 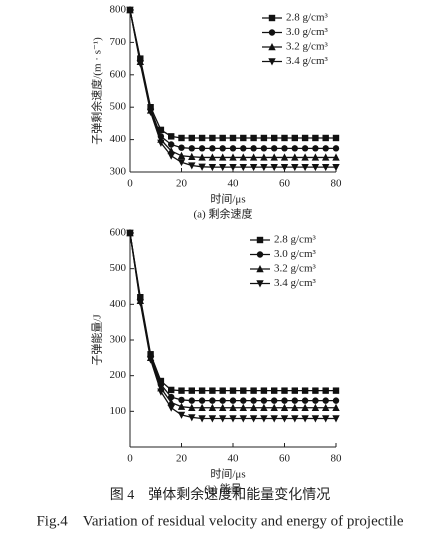 I want to click on y-tick-label: 100, so click(x=118, y=411).